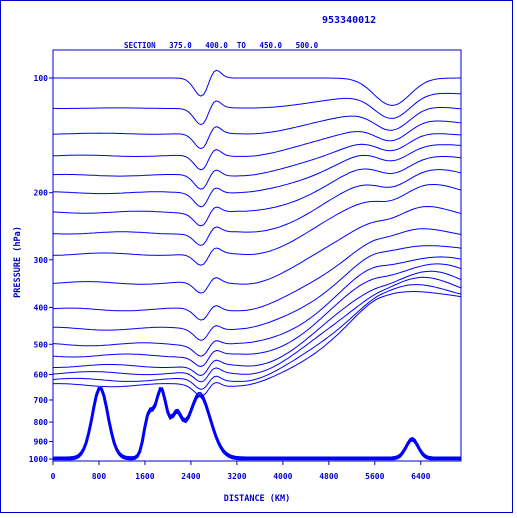 The width and height of the screenshot is (517, 518). I want to click on x-tick-label-1: 800, so click(99, 476).